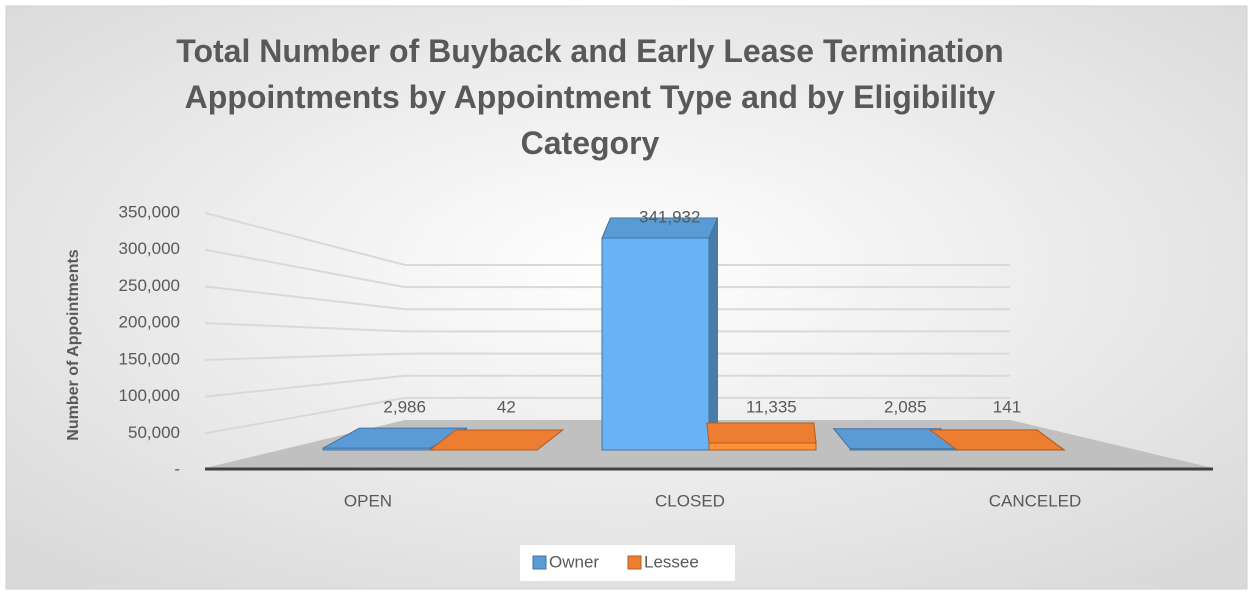 This screenshot has width=1253, height=595. I want to click on bar-side, so click(713, 334).